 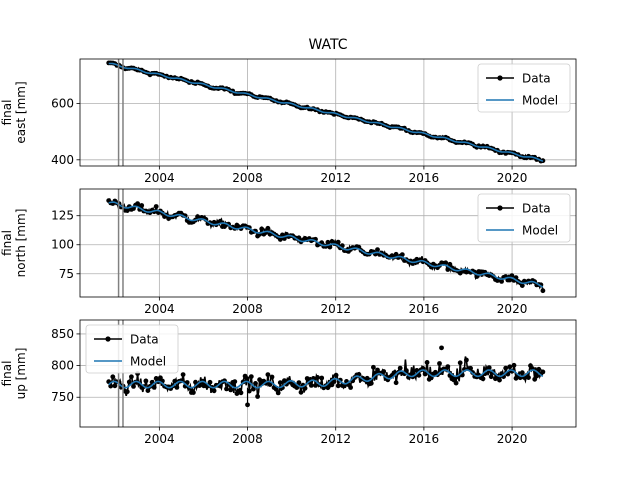 I want to click on y-tick-label: 800, so click(x=62, y=366).